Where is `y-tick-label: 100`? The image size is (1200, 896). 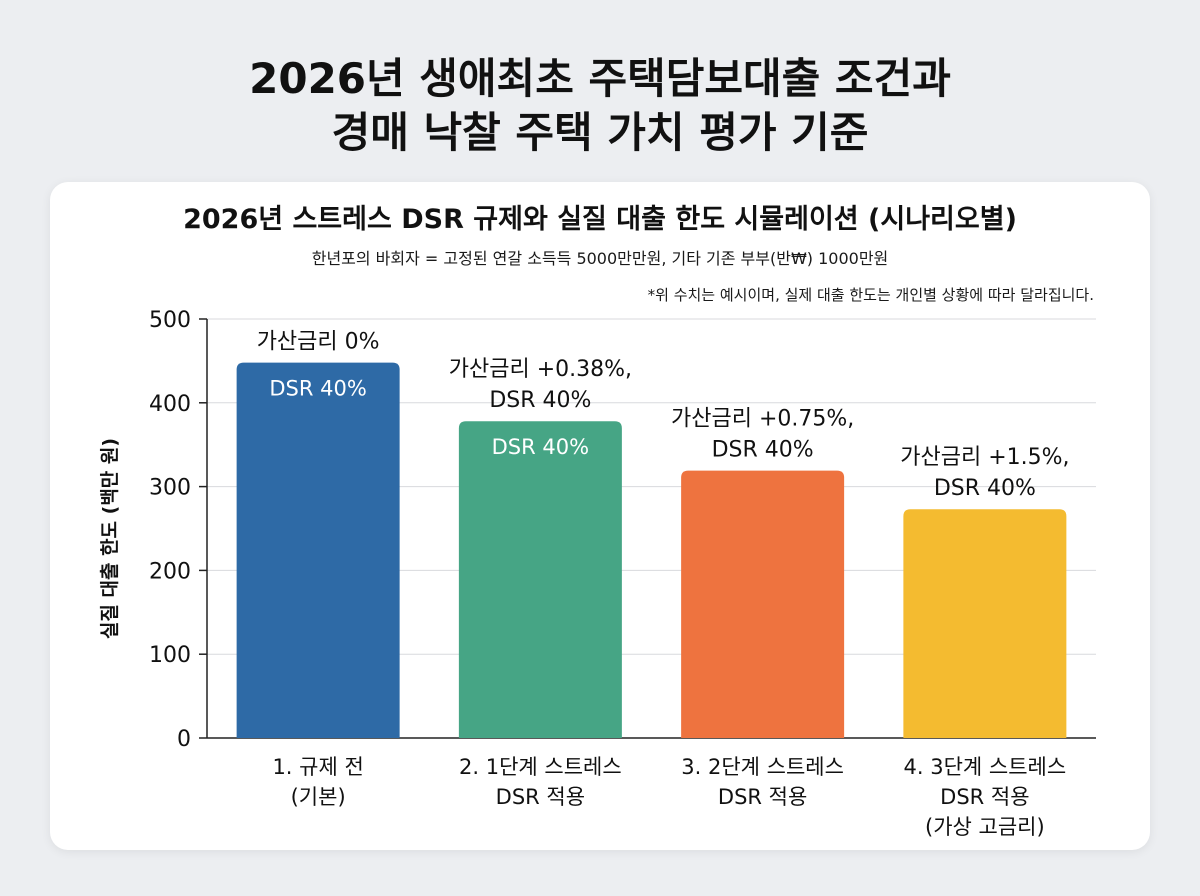
y-tick-label: 100 is located at coordinates (170, 655).